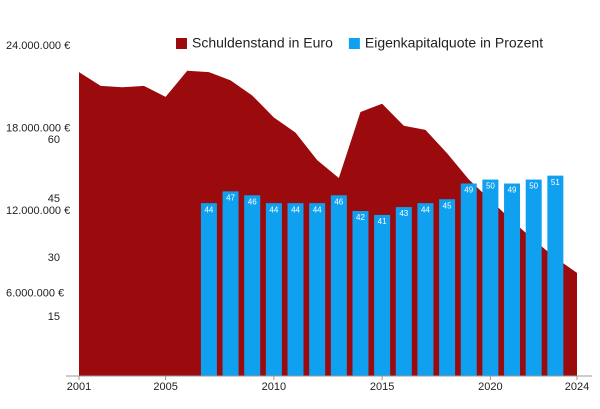 The width and height of the screenshot is (600, 409). Describe the element at coordinates (38, 128) in the screenshot. I see `y-tick-label: 18.000.000 €` at that location.